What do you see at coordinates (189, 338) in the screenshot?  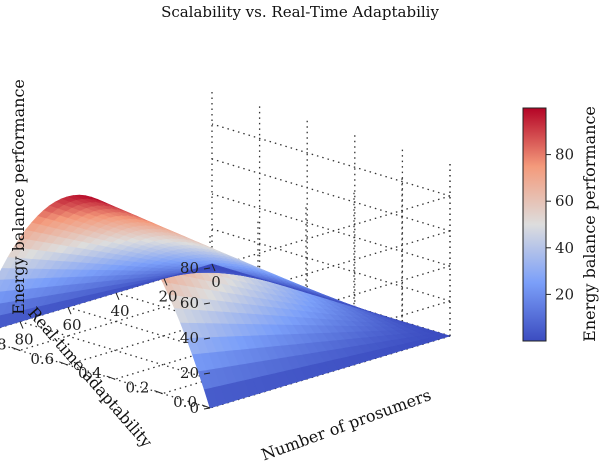 I see `z-tick-label: 40` at bounding box center [189, 338].